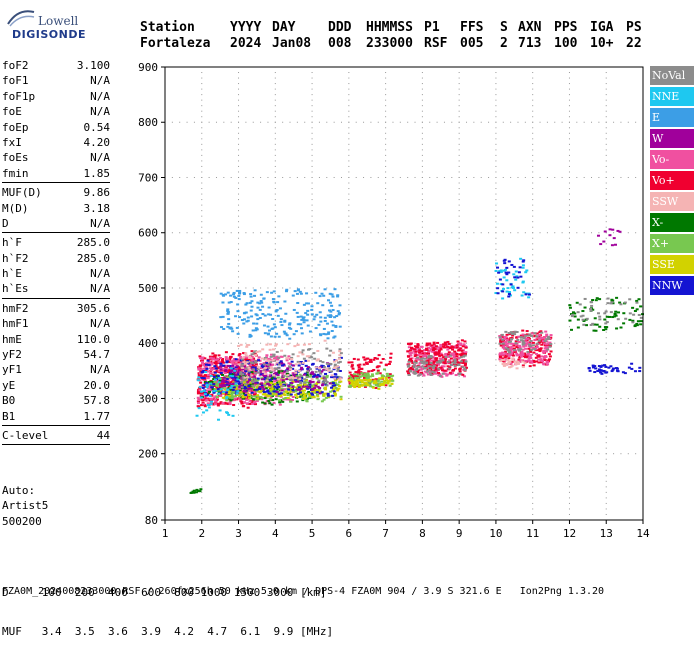 This screenshot has height=651, width=700. What do you see at coordinates (56, 369) in the screenshot?
I see `param-row: yF1 N/A` at bounding box center [56, 369].